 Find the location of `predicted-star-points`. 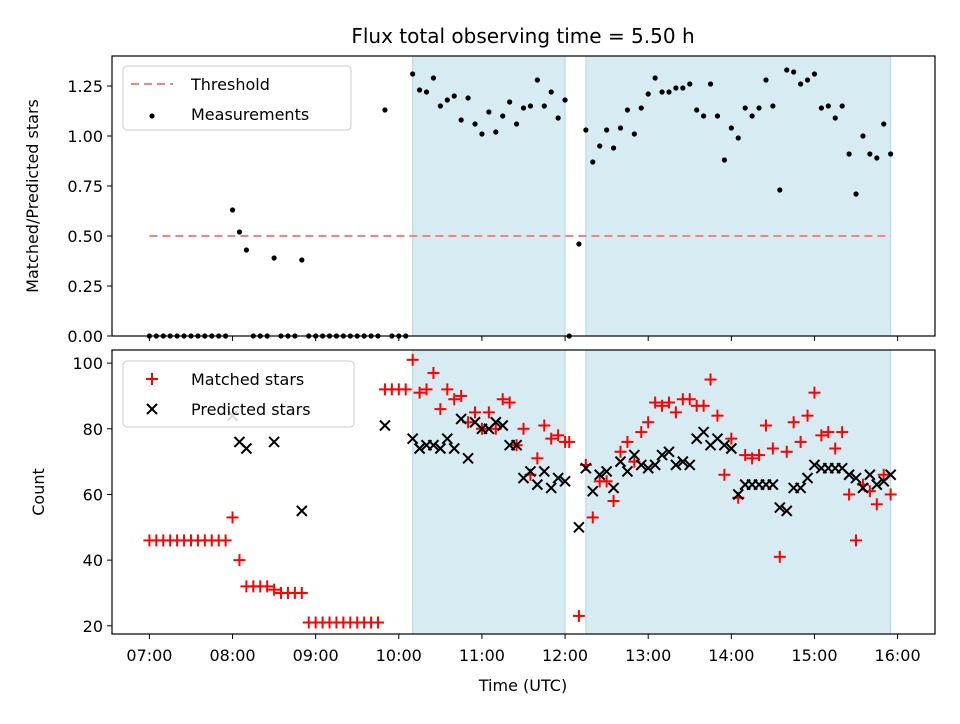

predicted-star-points is located at coordinates (561, 471).